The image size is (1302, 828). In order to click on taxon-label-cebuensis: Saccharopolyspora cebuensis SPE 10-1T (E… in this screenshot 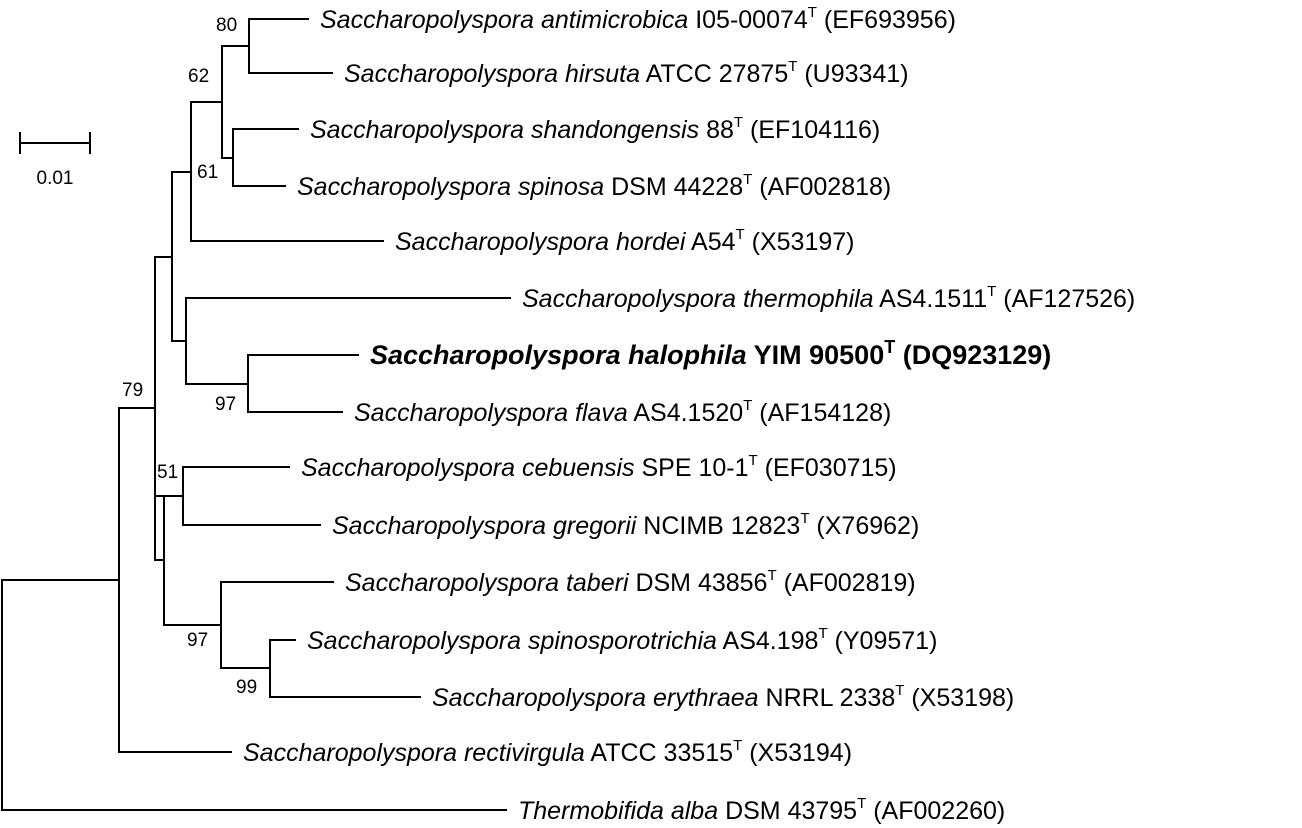, I will do `click(599, 467)`.